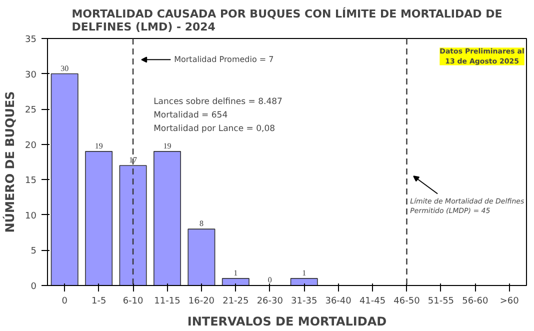  Describe the element at coordinates (201, 223) in the screenshot. I see `data-label: 8` at that location.